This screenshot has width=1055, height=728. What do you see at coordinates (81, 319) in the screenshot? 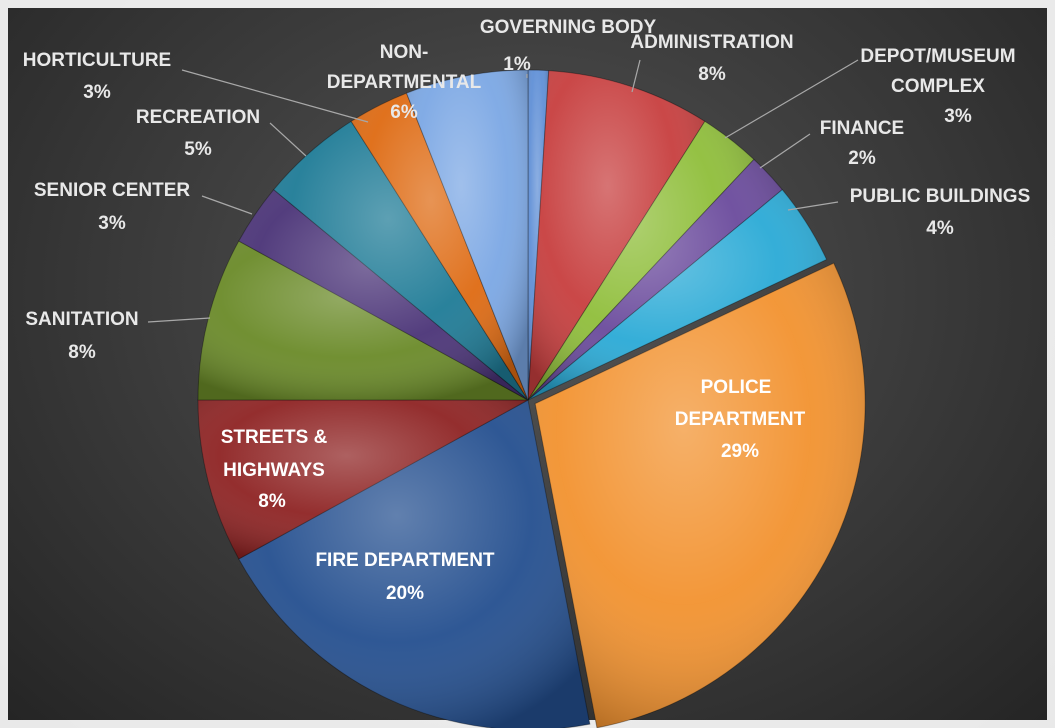
I see `data-label-category-sanitation: SANITATION` at bounding box center [81, 319].